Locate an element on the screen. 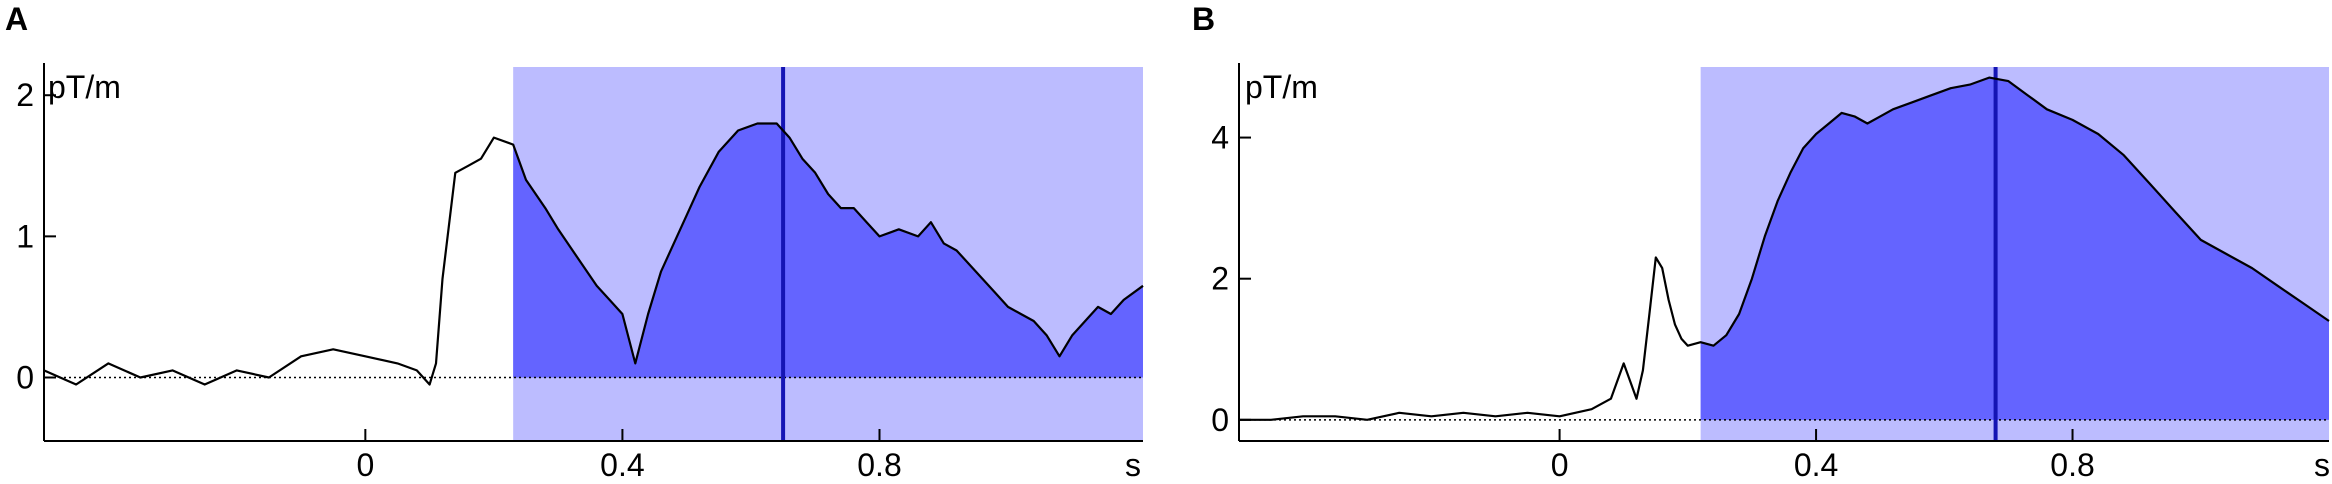  y-tick-label: 4 is located at coordinates (1220, 138).